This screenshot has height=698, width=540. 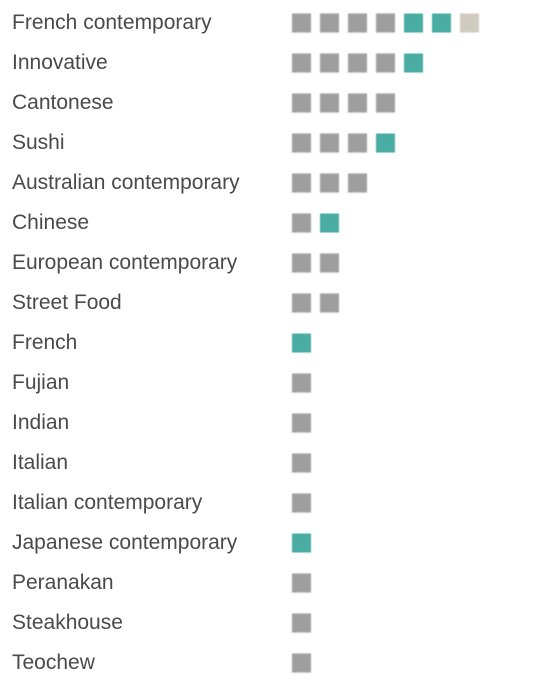 I want to click on category-label: European contemporary, so click(x=125, y=262).